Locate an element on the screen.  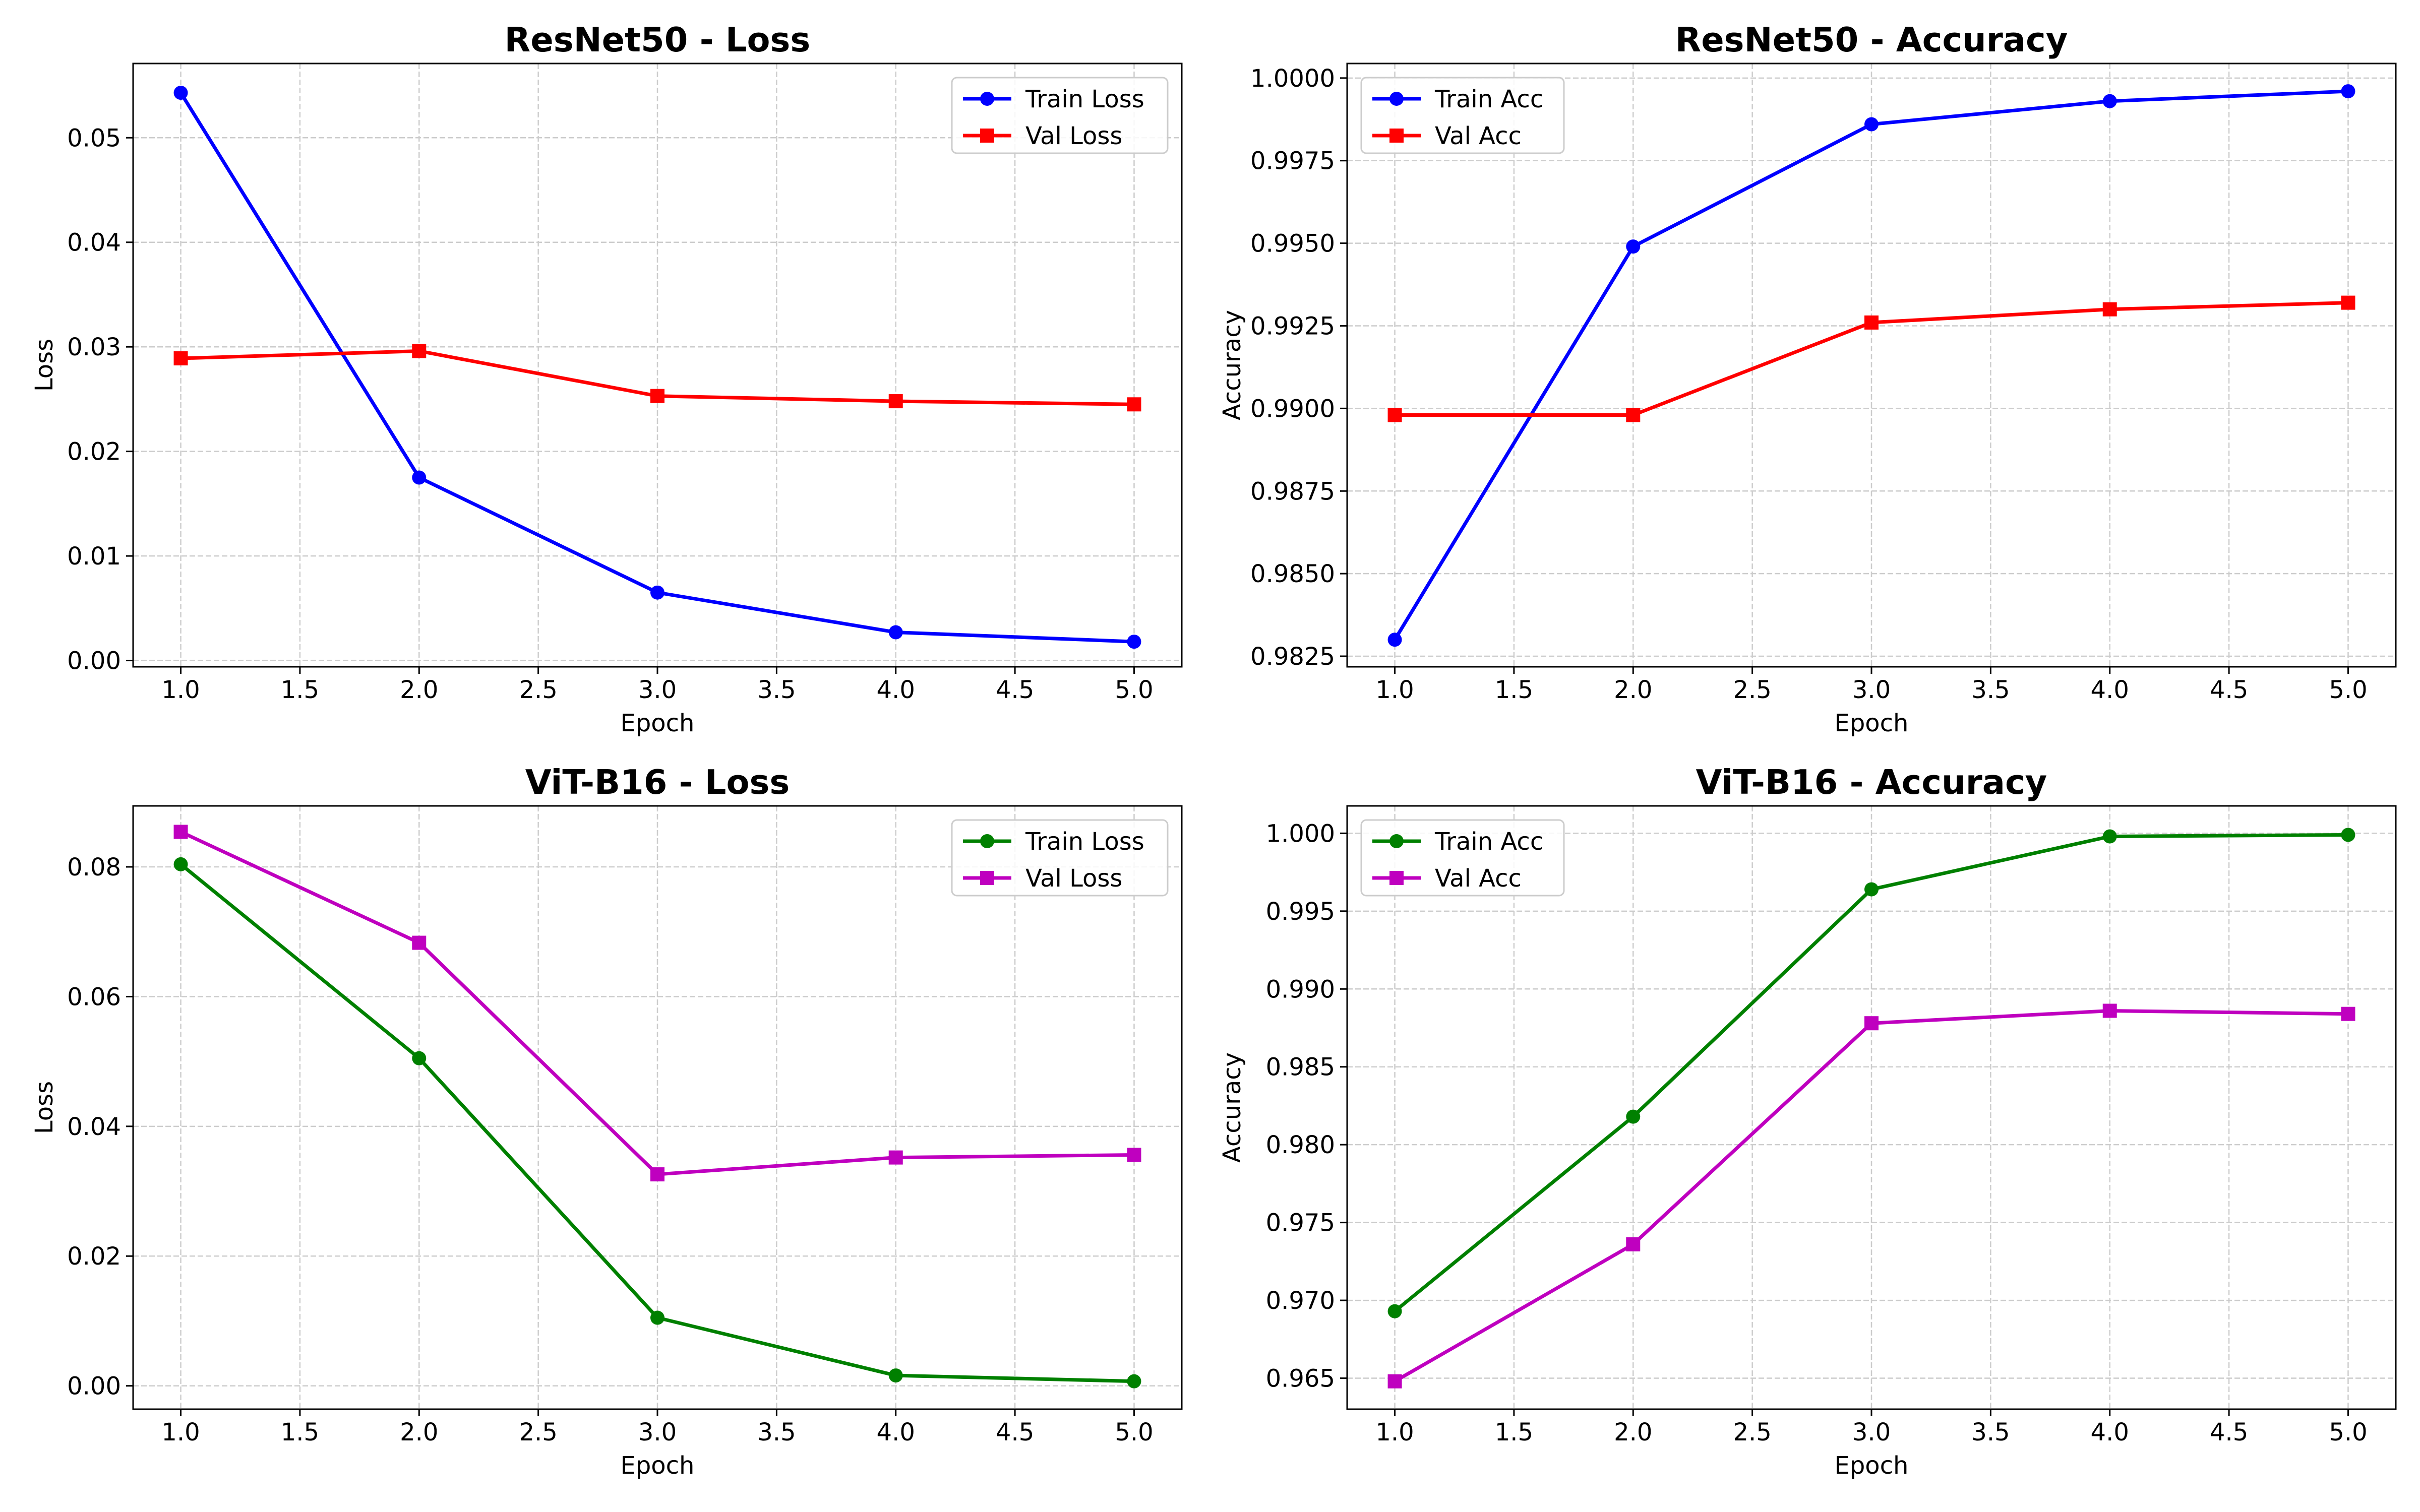
legend-label: Train Acc is located at coordinates (1488, 842).